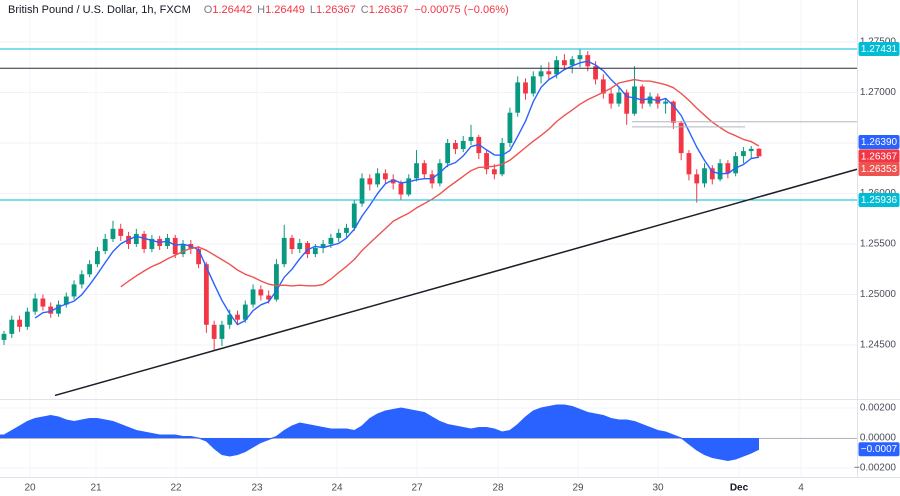 This screenshot has height=496, width=900. Describe the element at coordinates (428, 433) in the screenshot. I see `indicator-pane` at that location.